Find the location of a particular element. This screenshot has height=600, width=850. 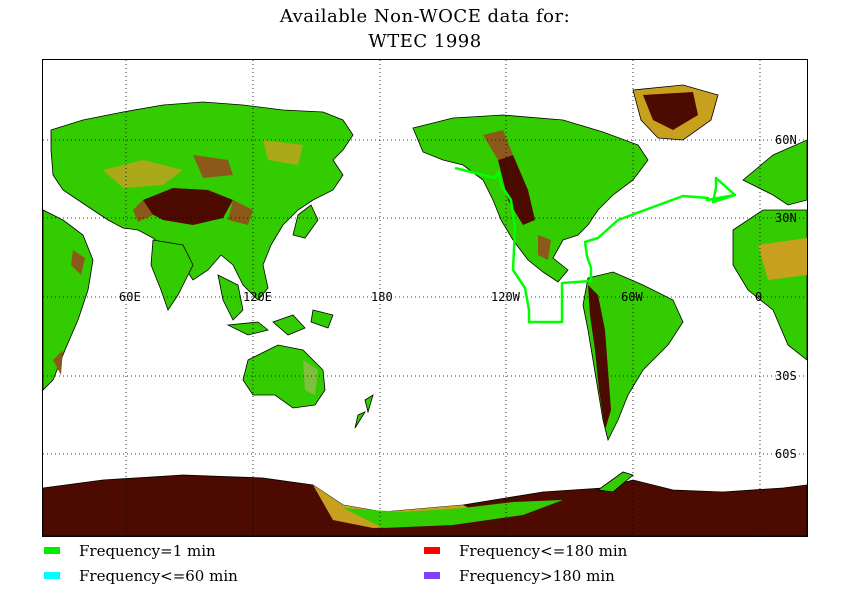

terrain-asia-highland is located at coordinates (193, 190).